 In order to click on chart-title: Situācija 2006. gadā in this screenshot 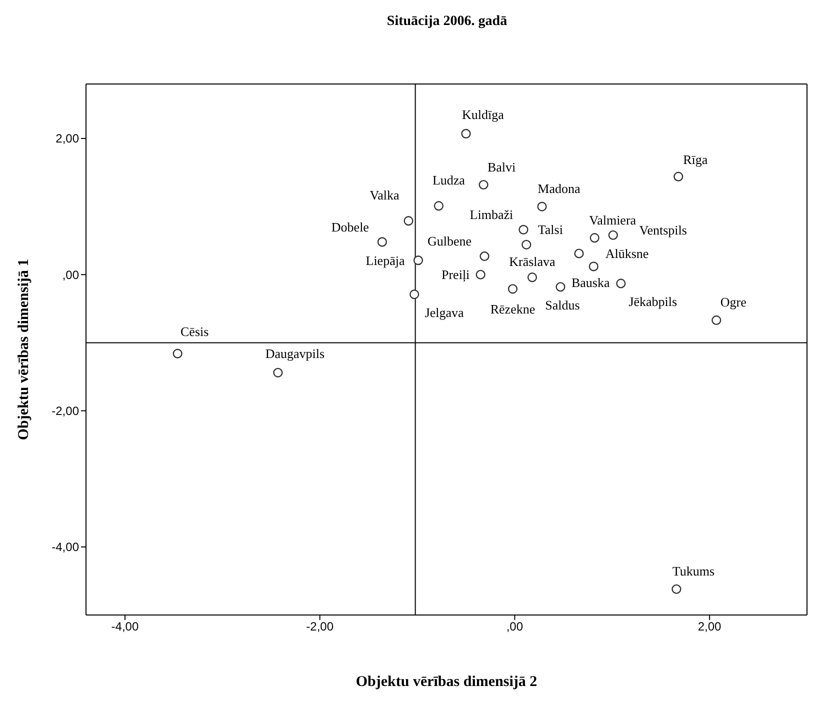, I will do `click(447, 22)`.